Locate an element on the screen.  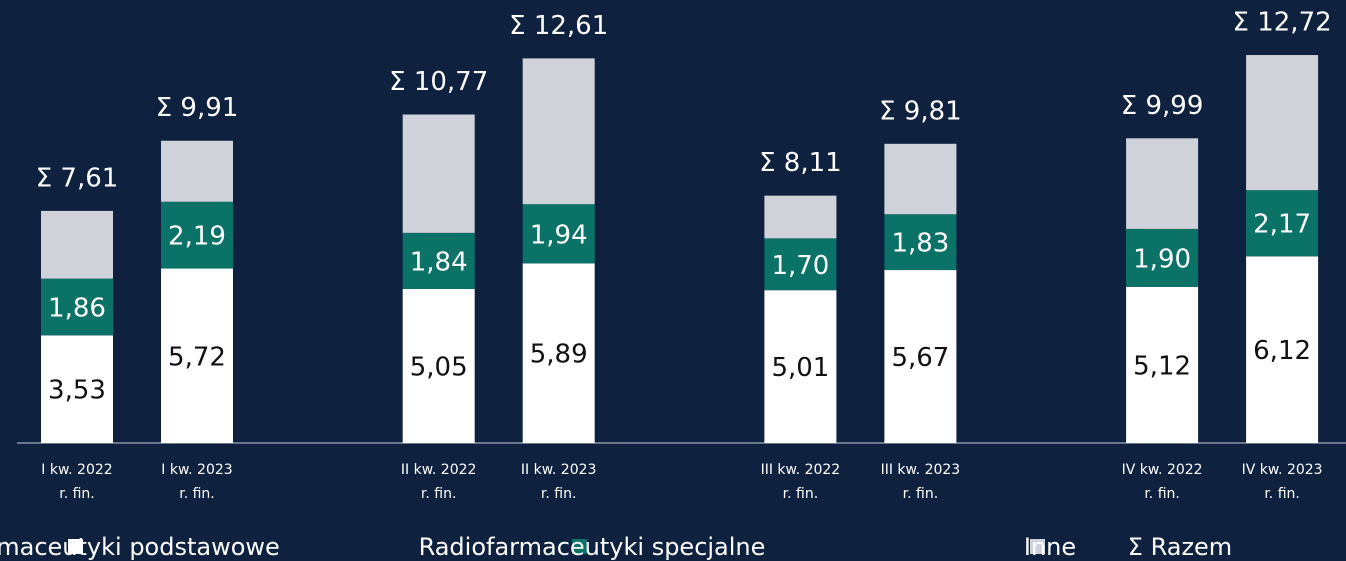
value-label: 5,72 is located at coordinates (197, 357).